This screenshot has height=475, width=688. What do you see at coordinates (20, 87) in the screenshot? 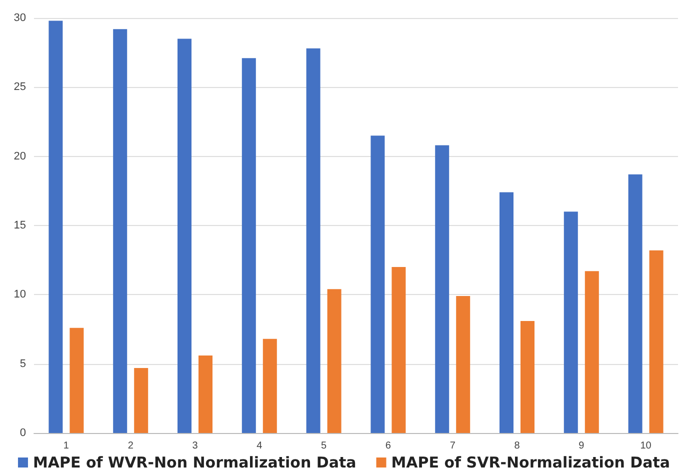
I see `y-tick-label: 25` at bounding box center [20, 87].